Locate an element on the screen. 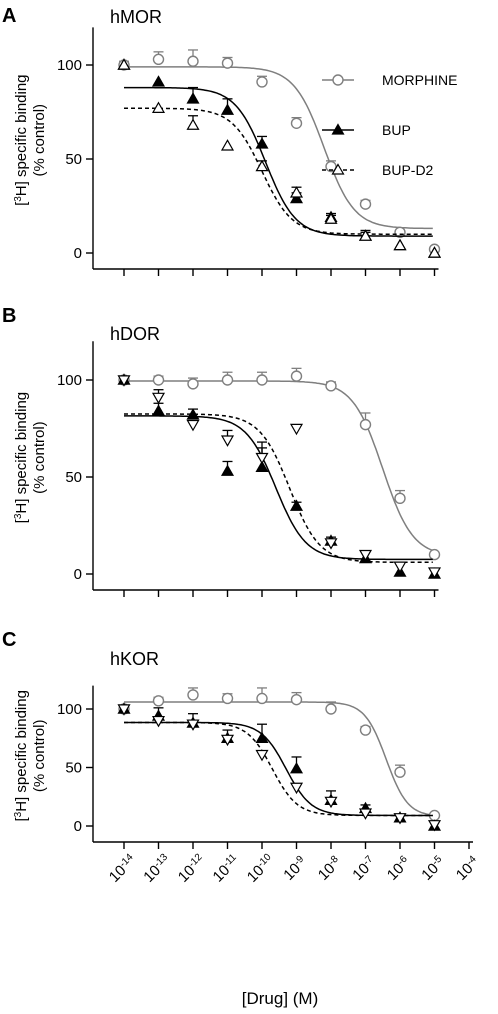 Image resolution: width=498 pixels, height=1014 pixels. x-tick-label: 10-9 is located at coordinates (295, 868).